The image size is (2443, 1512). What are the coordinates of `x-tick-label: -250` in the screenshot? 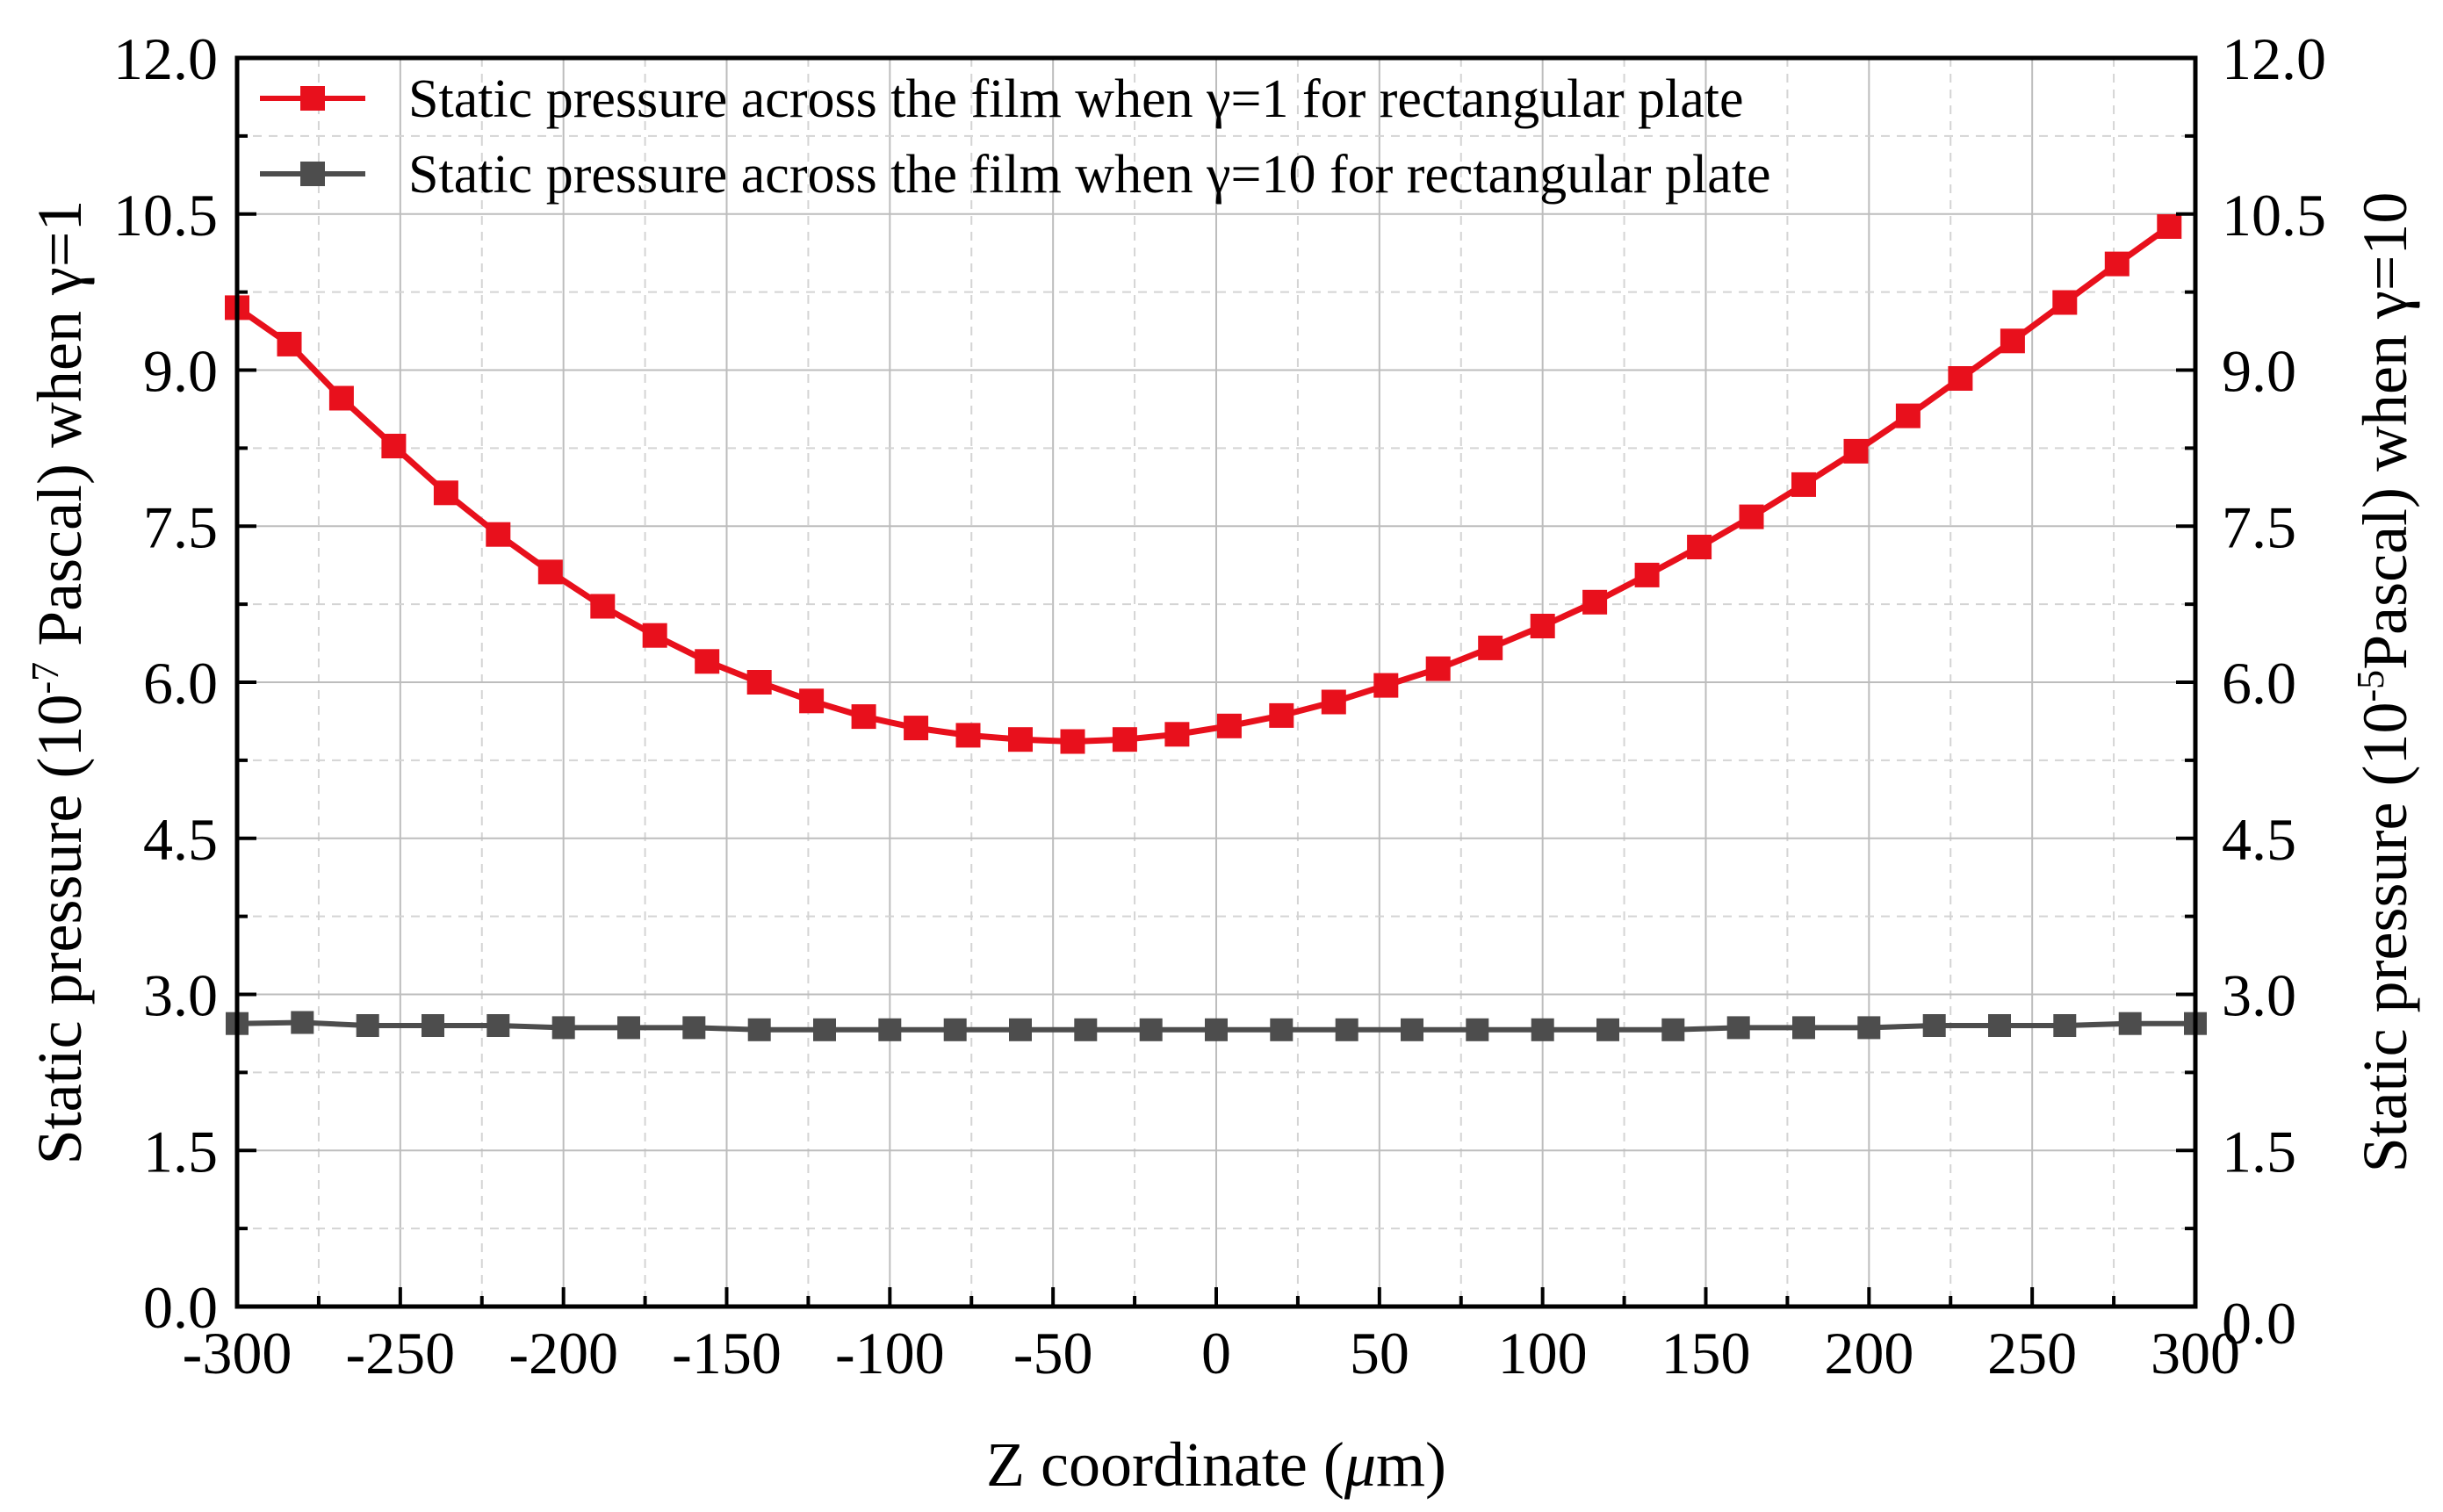 It's located at (401, 1353).